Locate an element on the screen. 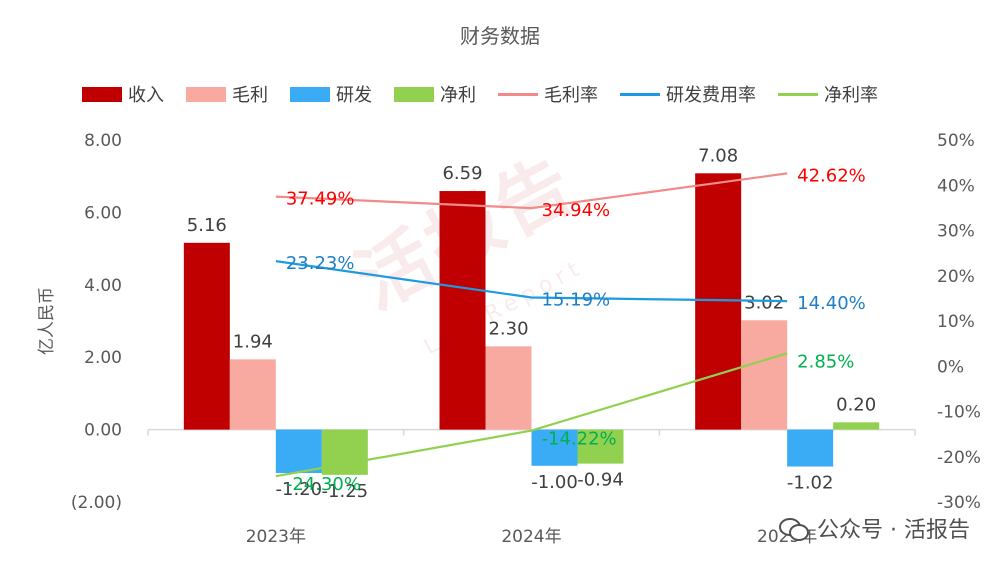  y2-tick-label: 30% is located at coordinates (956, 232).